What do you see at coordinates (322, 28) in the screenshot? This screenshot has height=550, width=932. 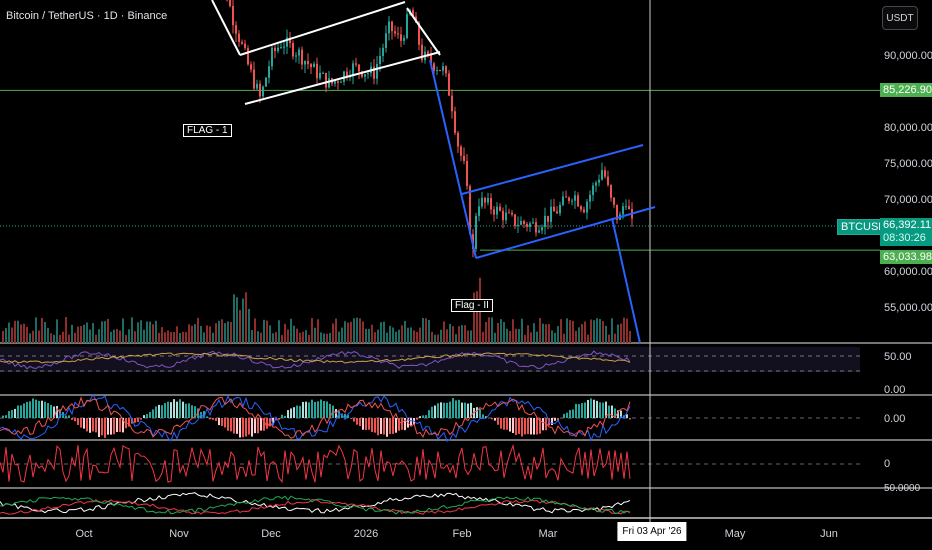 I see `flag1-channel-top` at bounding box center [322, 28].